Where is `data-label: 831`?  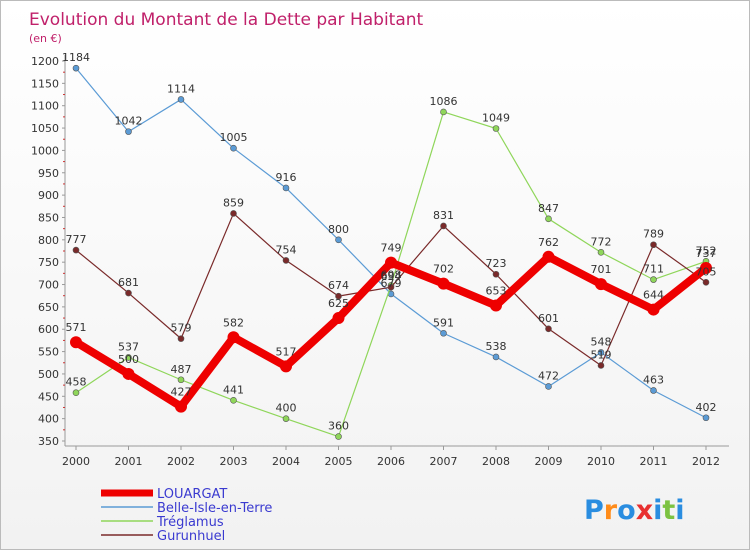 data-label: 831 is located at coordinates (443, 215).